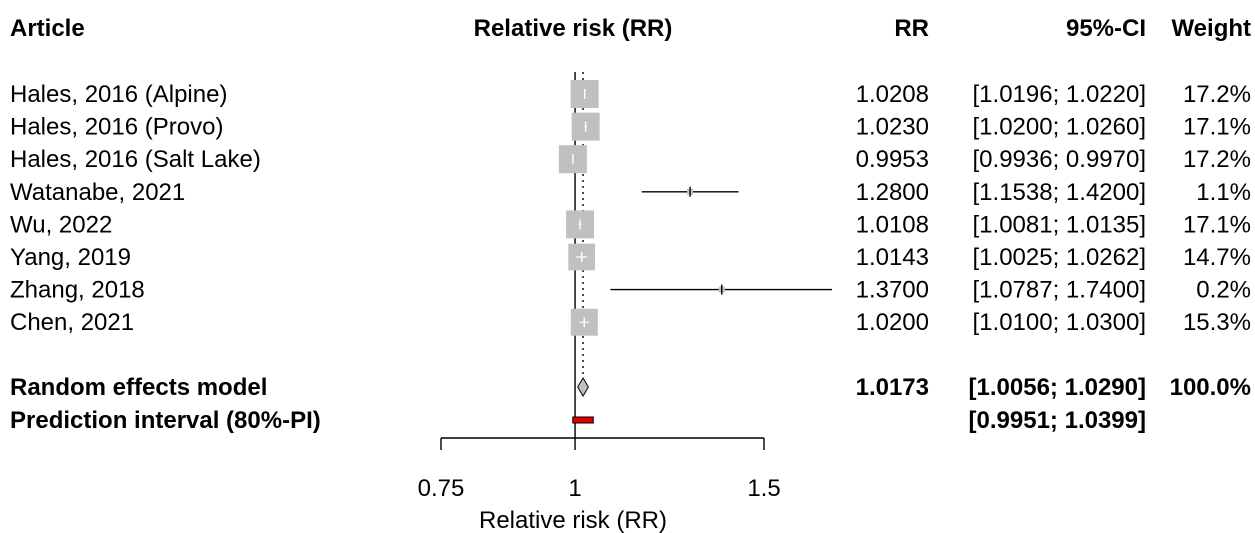 The image size is (1255, 533). What do you see at coordinates (892, 192) in the screenshot?
I see `study-rr-value: 1.2800` at bounding box center [892, 192].